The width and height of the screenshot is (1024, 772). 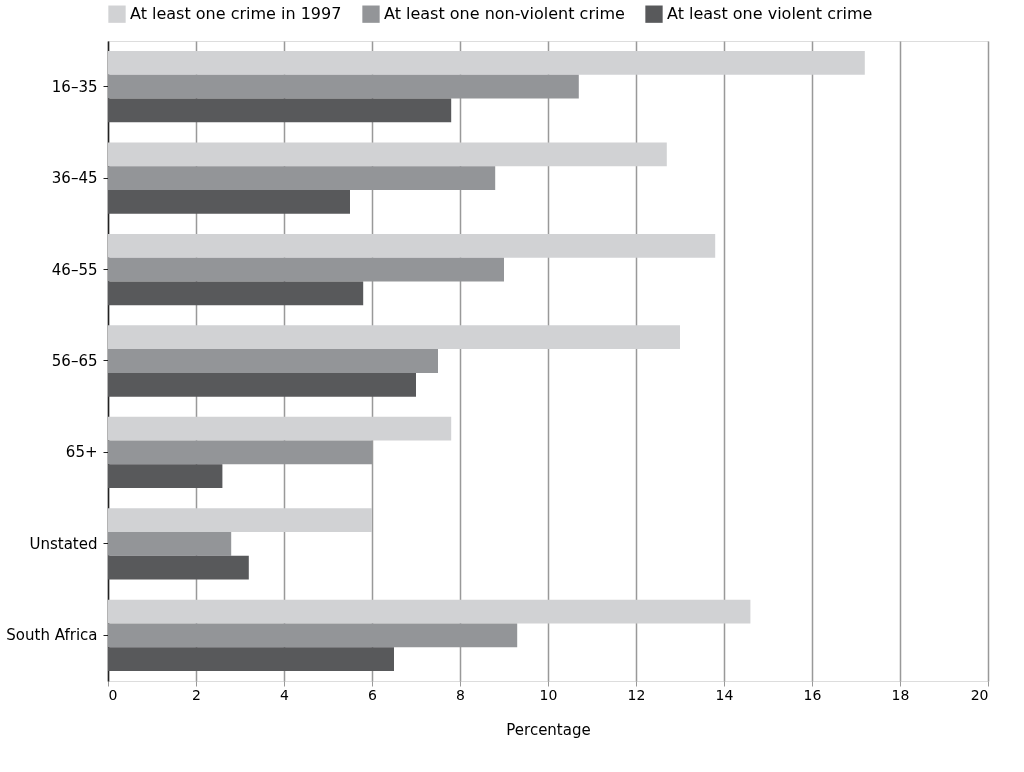 I want to click on legend-label: At least one non-violent crime, so click(x=504, y=14).